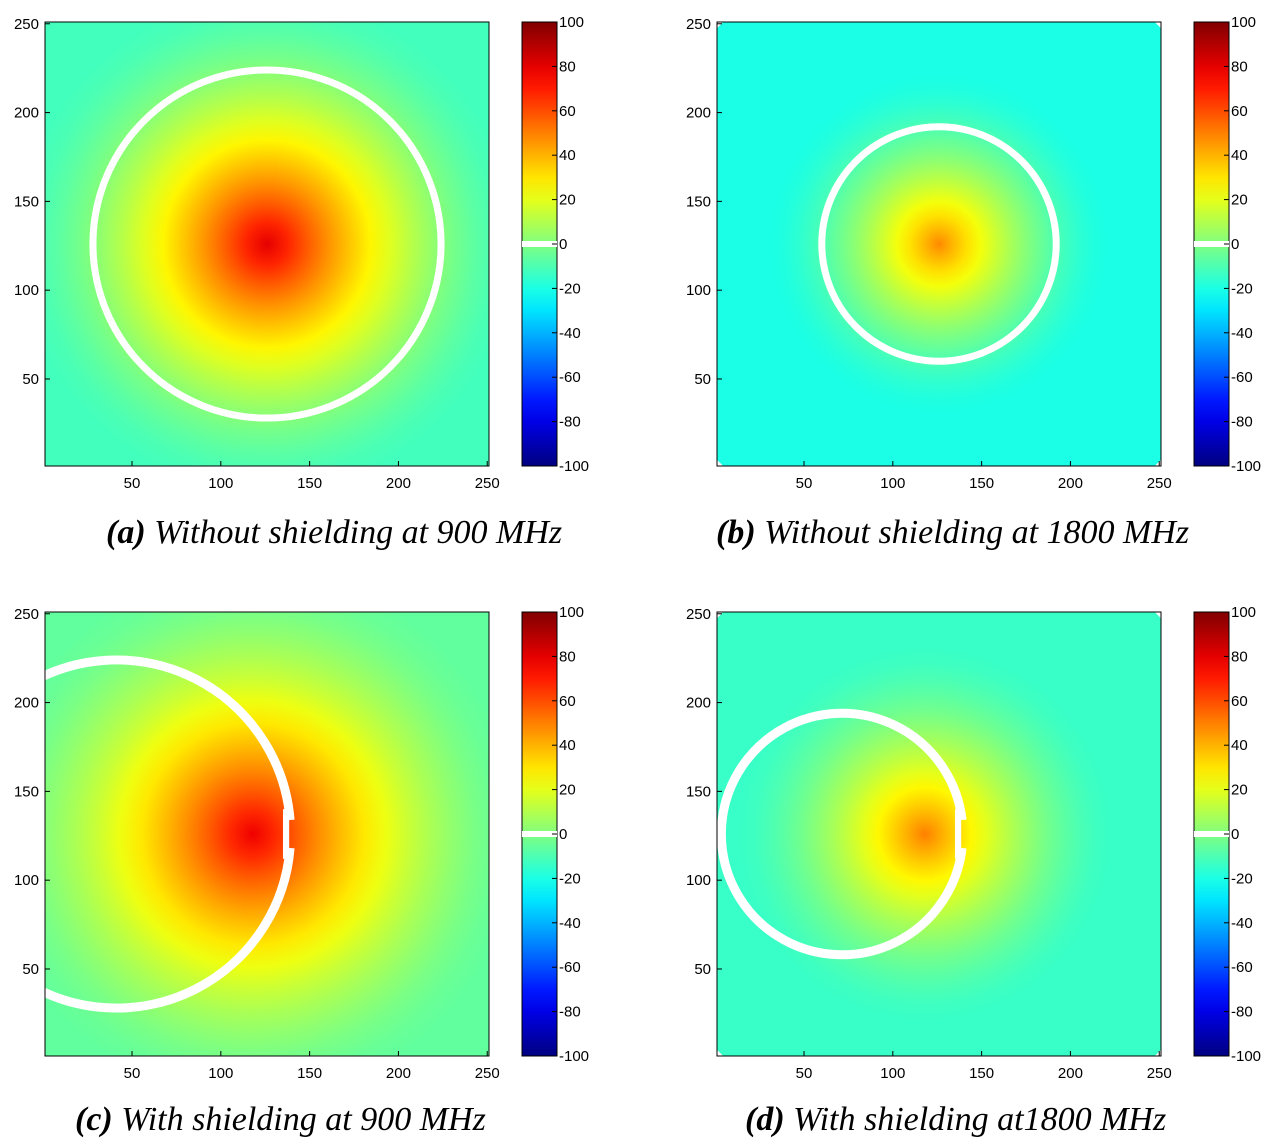 This screenshot has width=1275, height=1146. I want to click on caption-a-text: Without shielding at 900 MHz, so click(354, 532).